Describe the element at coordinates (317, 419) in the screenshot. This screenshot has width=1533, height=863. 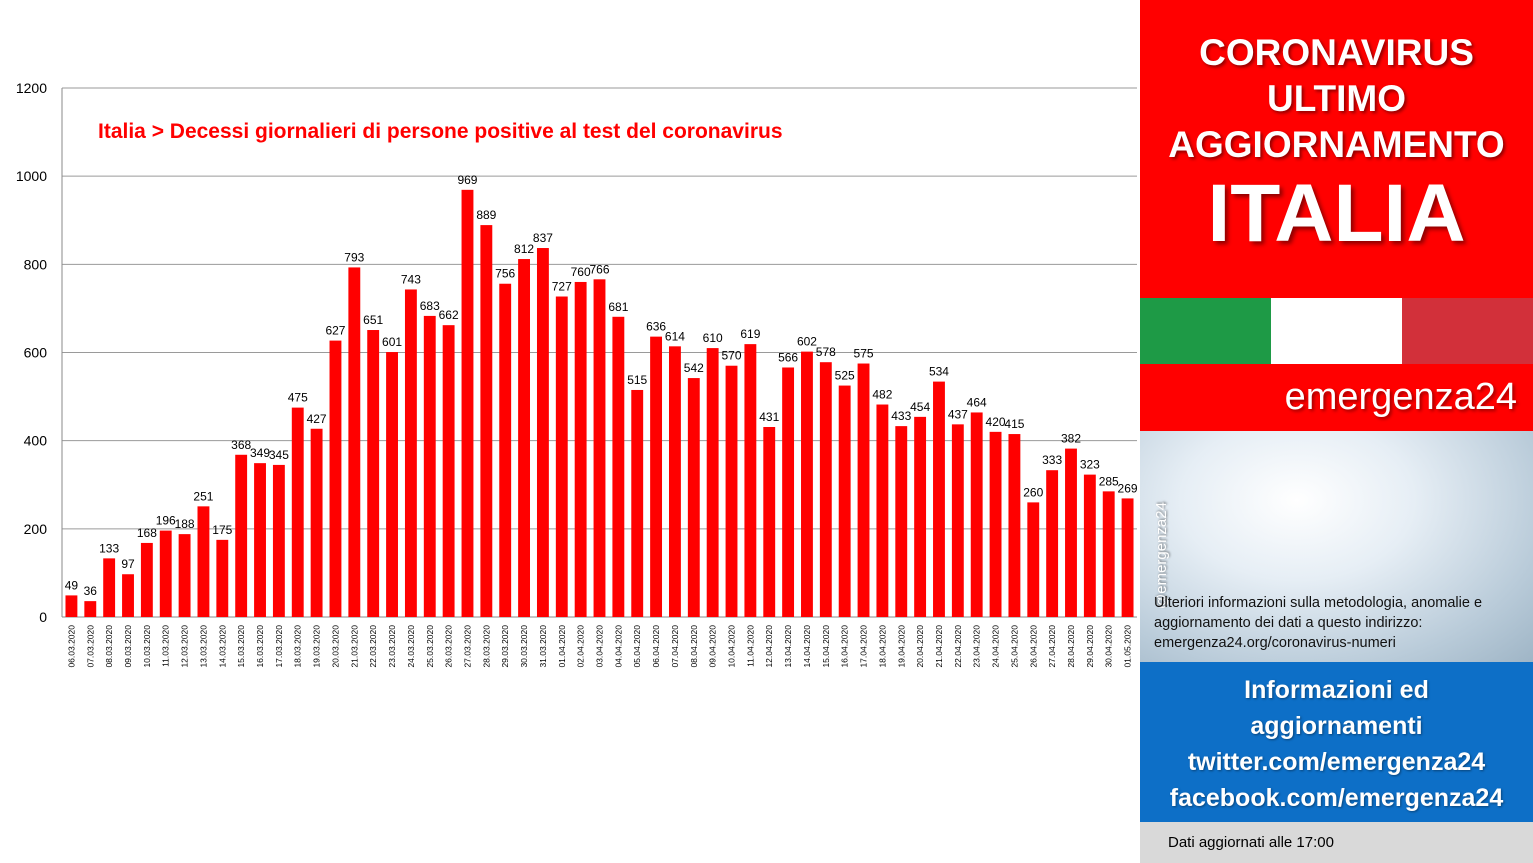
I see `data-label: 427` at that location.